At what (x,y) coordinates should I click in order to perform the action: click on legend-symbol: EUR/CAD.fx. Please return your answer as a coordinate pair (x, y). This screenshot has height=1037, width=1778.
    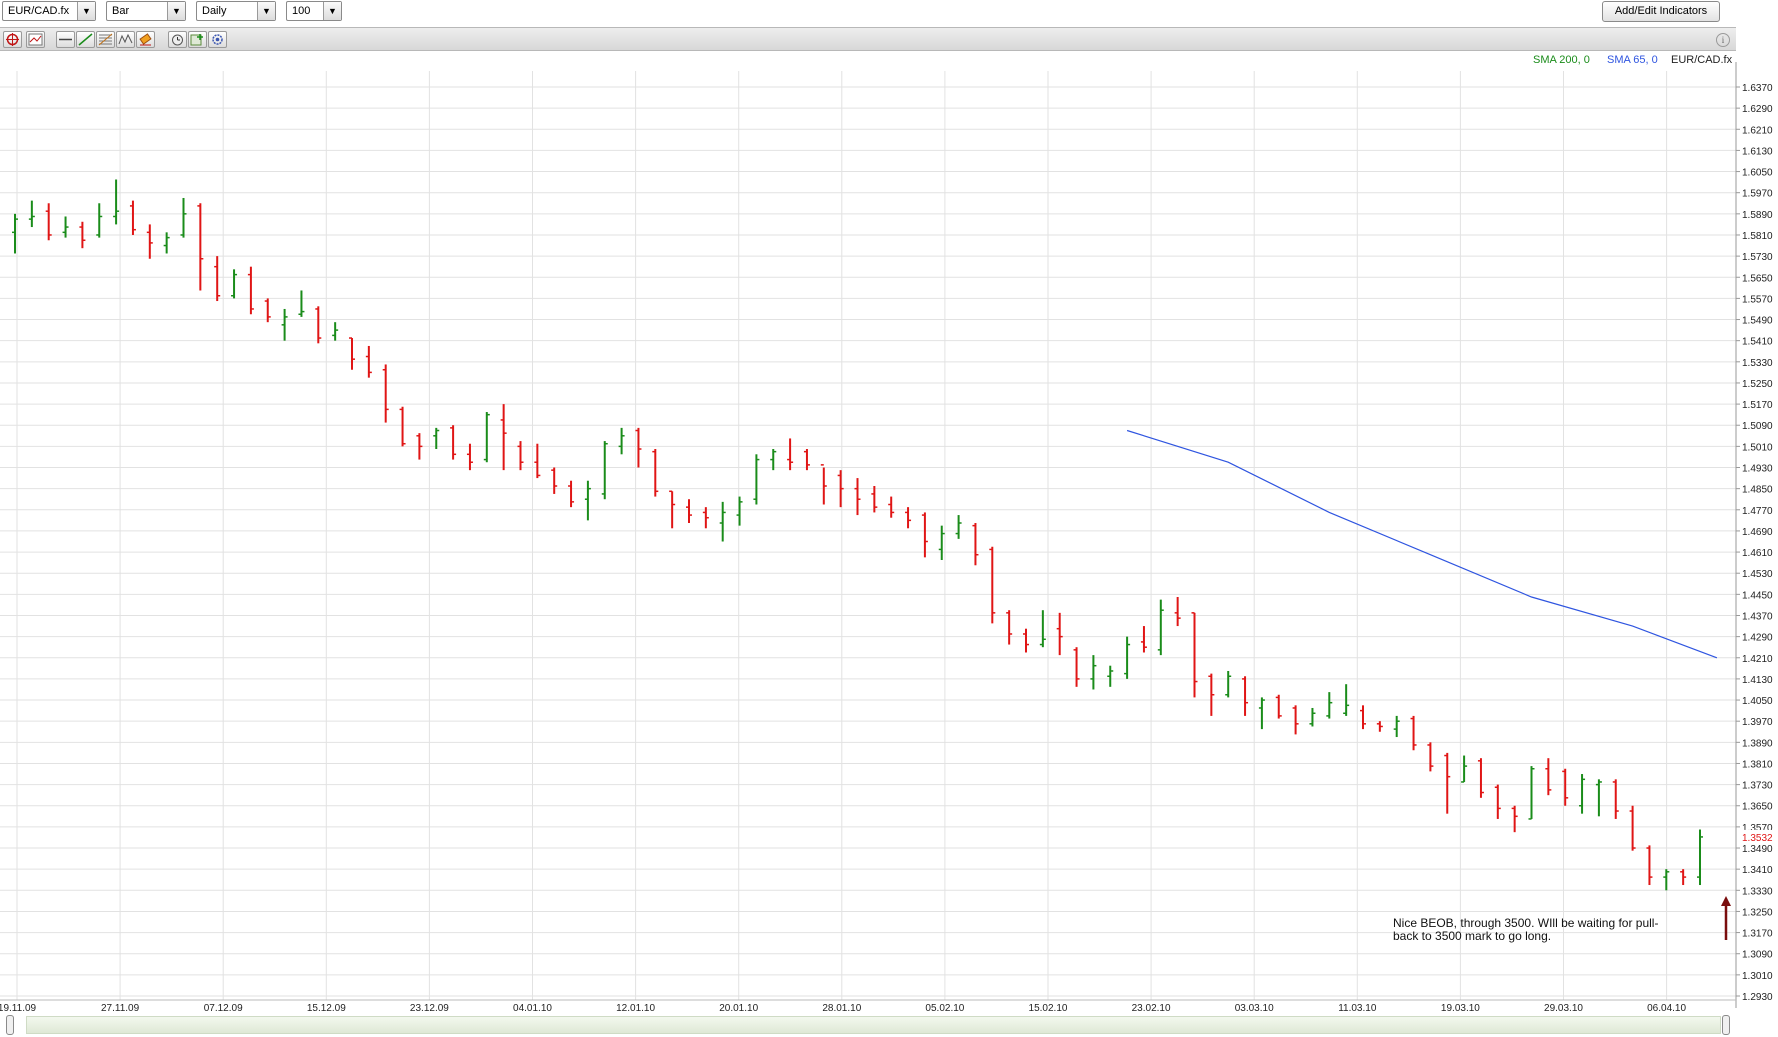
    Looking at the image, I should click on (1702, 60).